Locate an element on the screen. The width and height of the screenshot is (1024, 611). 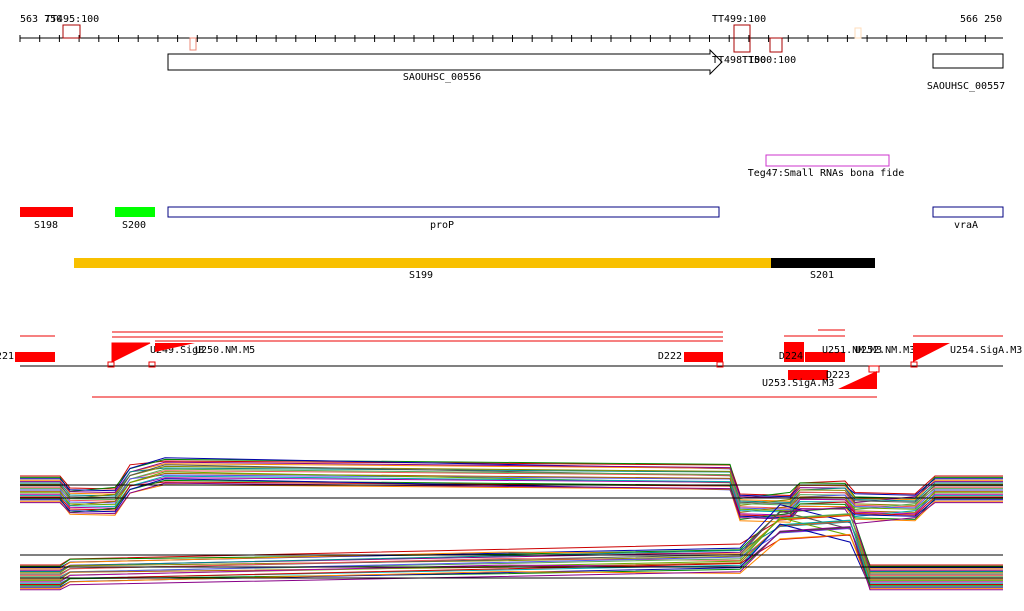
feature-label: U252.NM.M3 is located at coordinates (885, 350).